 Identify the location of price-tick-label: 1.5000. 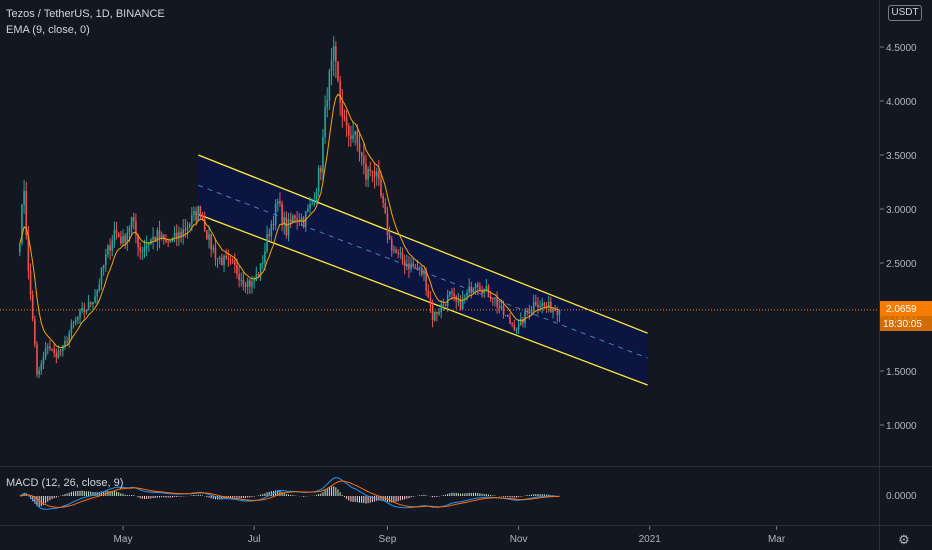
(901, 372).